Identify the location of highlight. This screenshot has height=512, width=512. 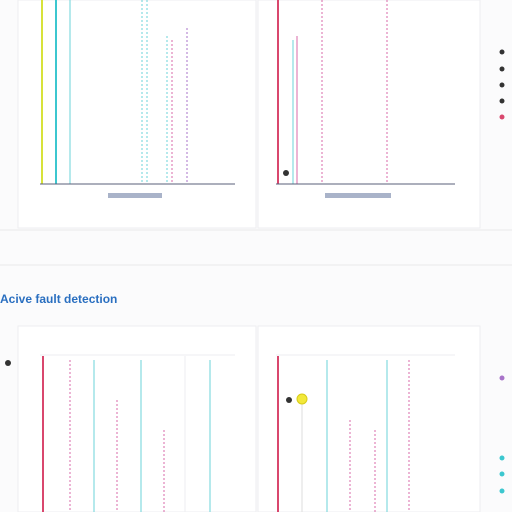
(302, 399).